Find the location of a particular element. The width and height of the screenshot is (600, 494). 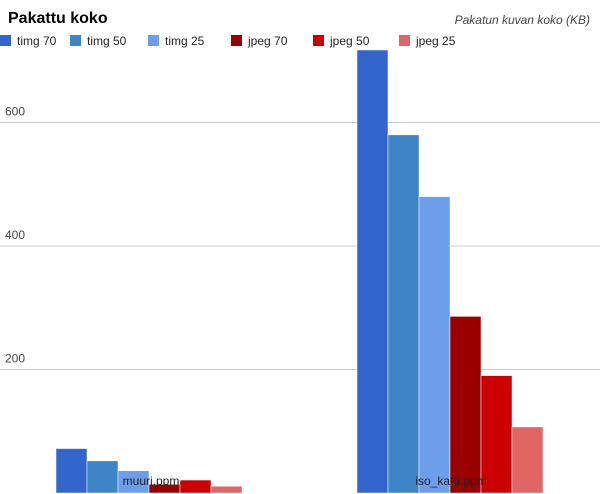

y-tick-label: 600 is located at coordinates (15, 112).